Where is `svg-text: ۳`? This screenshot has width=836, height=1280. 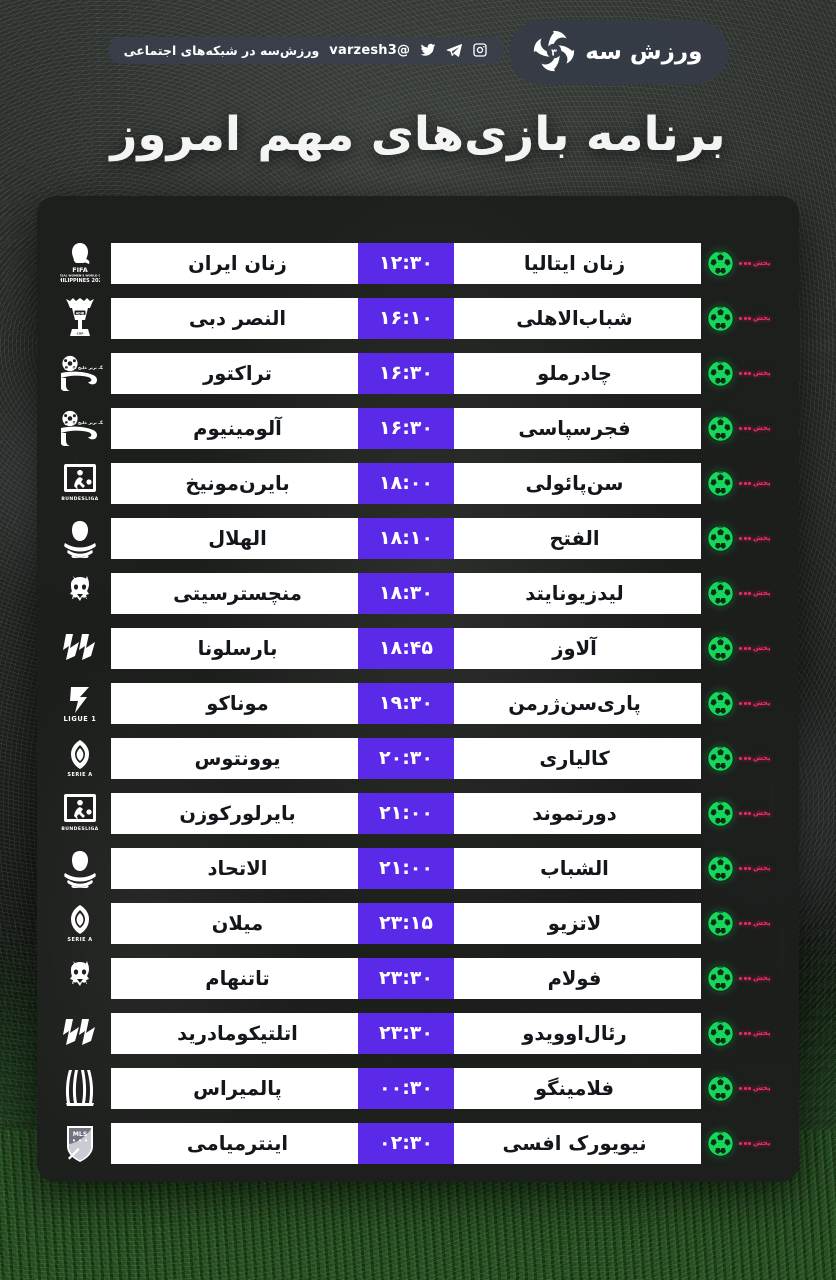
svg-text: ۳ is located at coordinates (554, 52).